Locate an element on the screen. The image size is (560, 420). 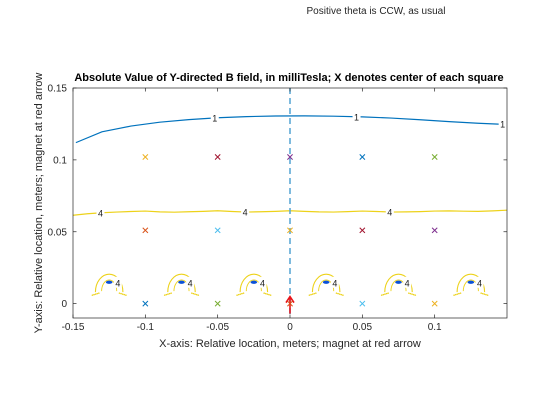
local-contour-label-4: 4 is located at coordinates (407, 283).